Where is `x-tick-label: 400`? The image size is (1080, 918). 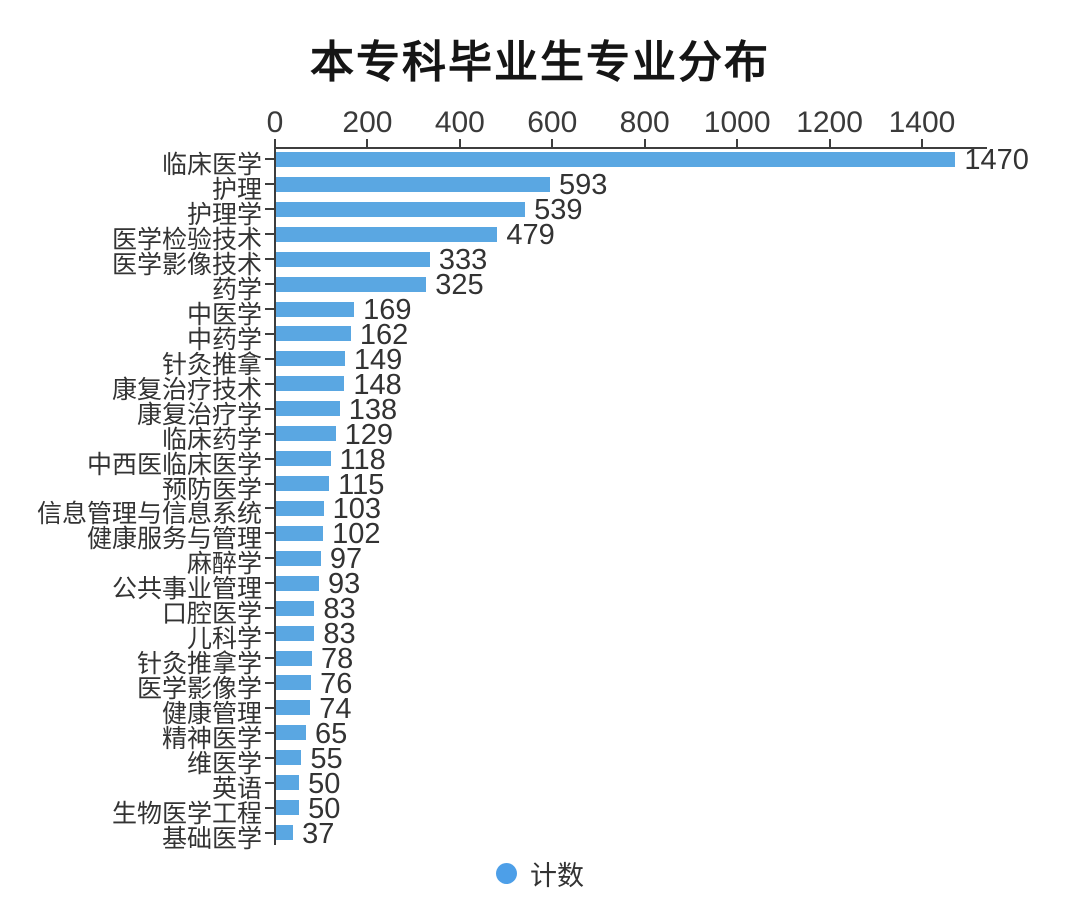 x-tick-label: 400 is located at coordinates (459, 122).